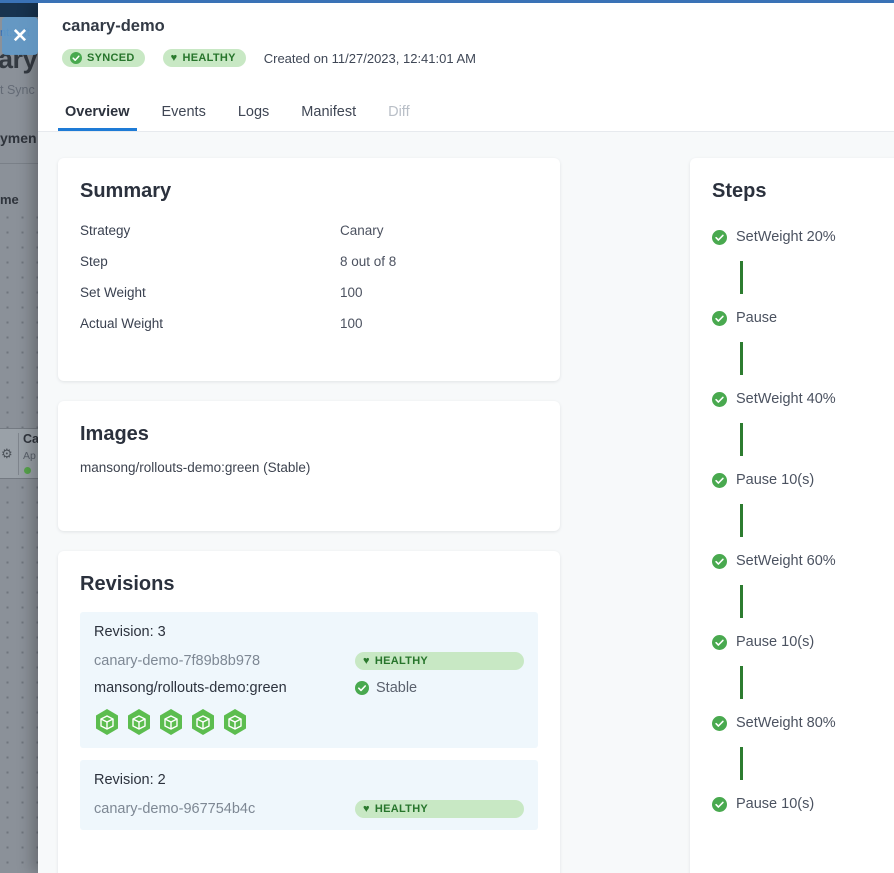 Image resolution: width=894 pixels, height=873 pixels. I want to click on page-title: canary-demo, so click(113, 26).